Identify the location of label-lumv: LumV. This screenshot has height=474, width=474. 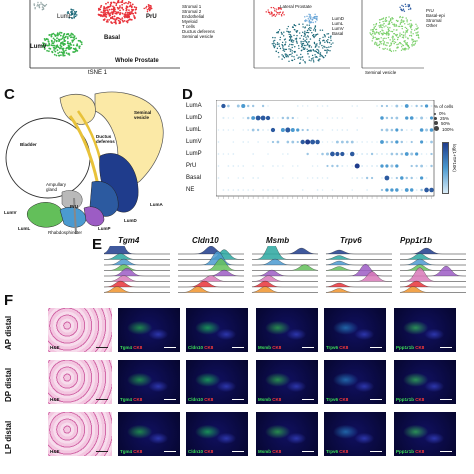
(10, 212).